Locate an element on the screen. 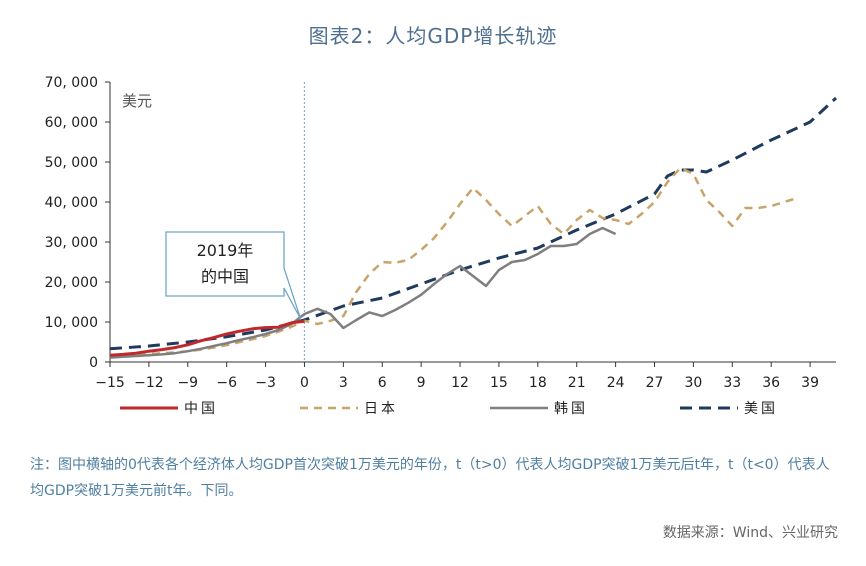  x-tick-label: −9 is located at coordinates (187, 383).